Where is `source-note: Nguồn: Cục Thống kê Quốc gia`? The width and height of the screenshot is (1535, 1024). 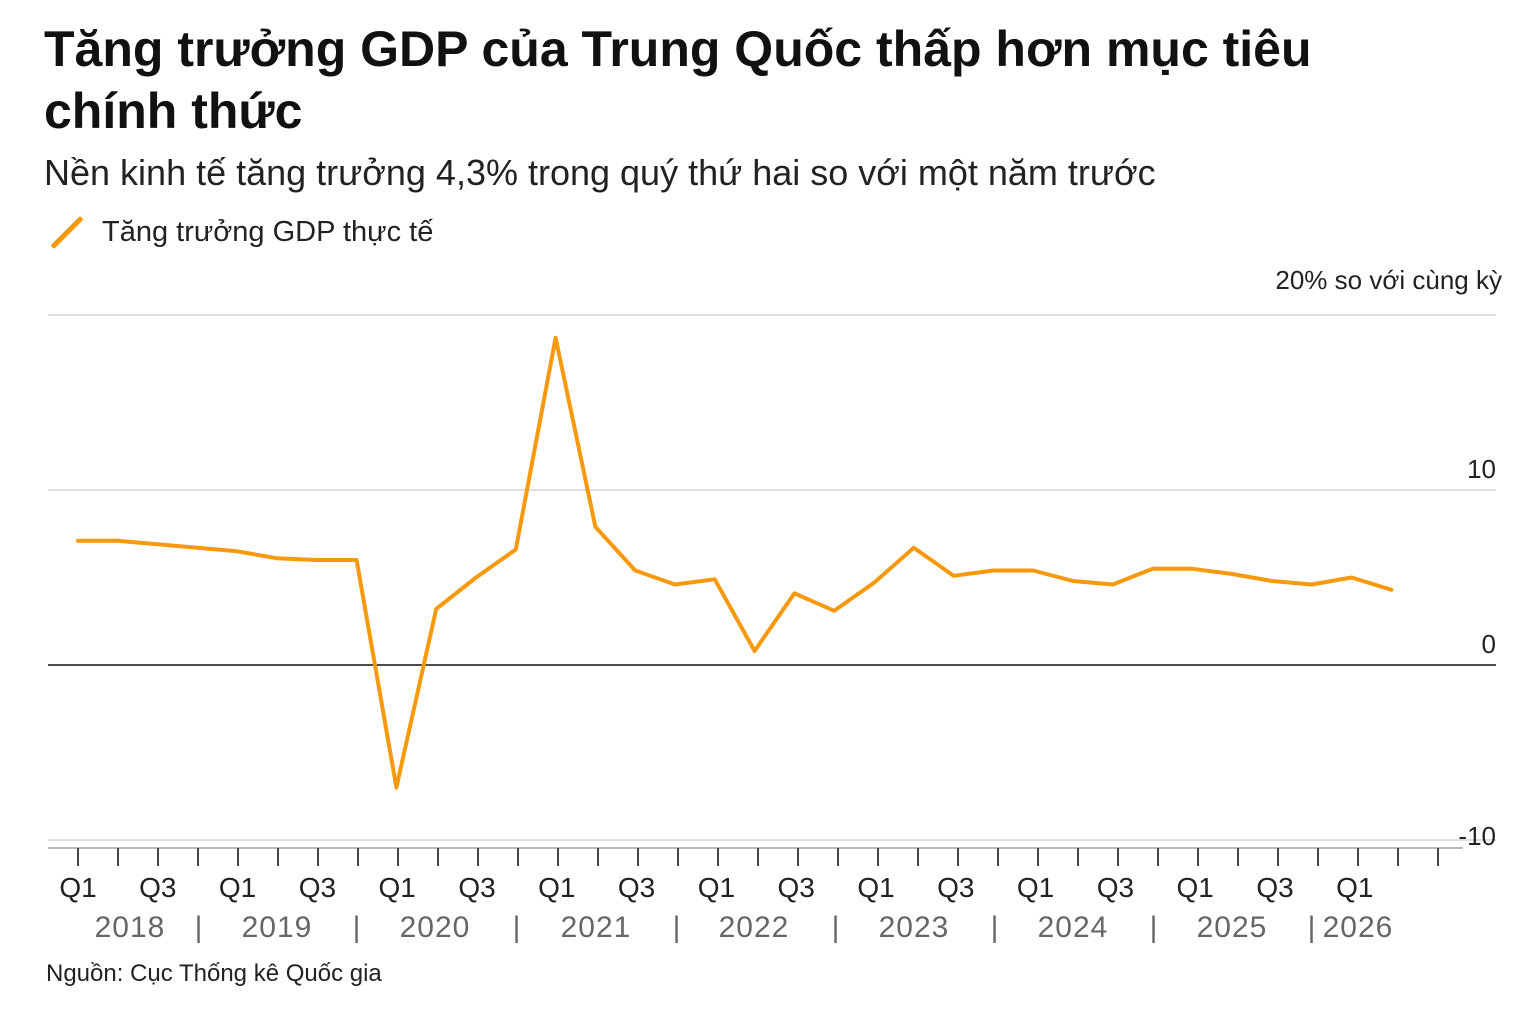
source-note: Nguồn: Cục Thống kê Quốc gia is located at coordinates (214, 973).